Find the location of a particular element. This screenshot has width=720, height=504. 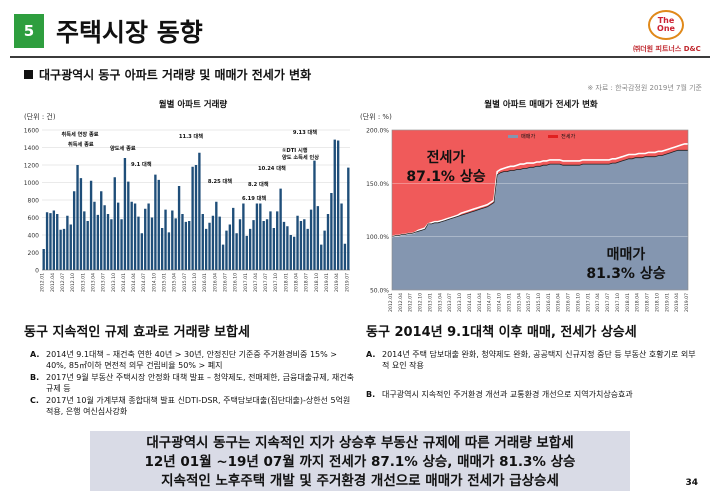

x-tick-label: 2018.04 is located at coordinates (297, 282).